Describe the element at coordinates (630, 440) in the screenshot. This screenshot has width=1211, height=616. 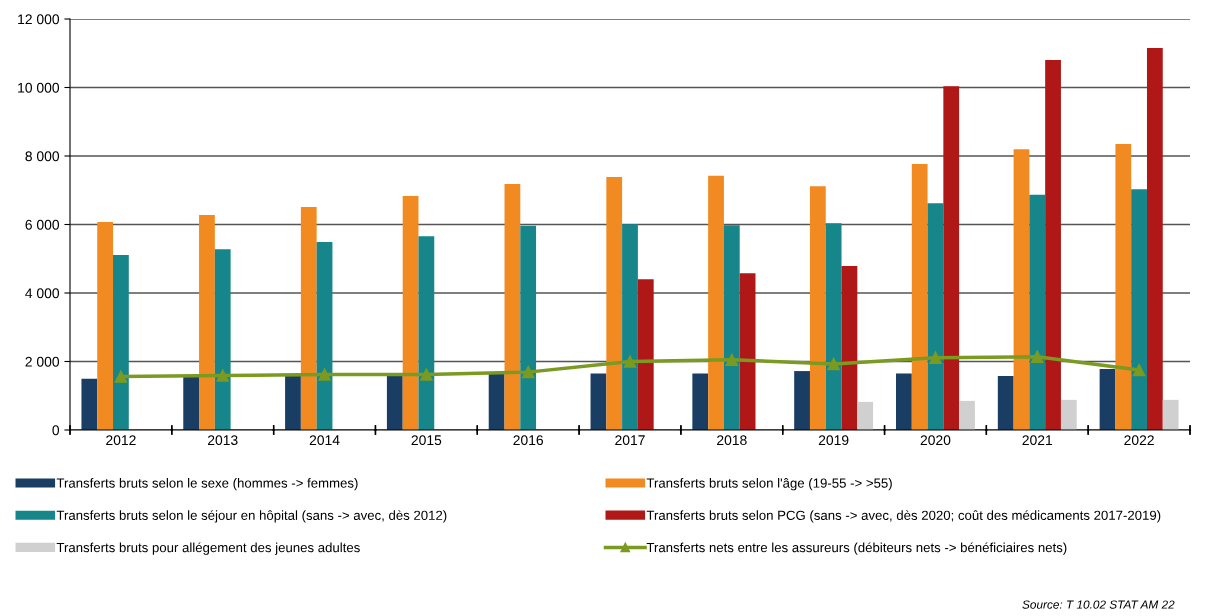
I see `x-tick-label: 2017` at that location.